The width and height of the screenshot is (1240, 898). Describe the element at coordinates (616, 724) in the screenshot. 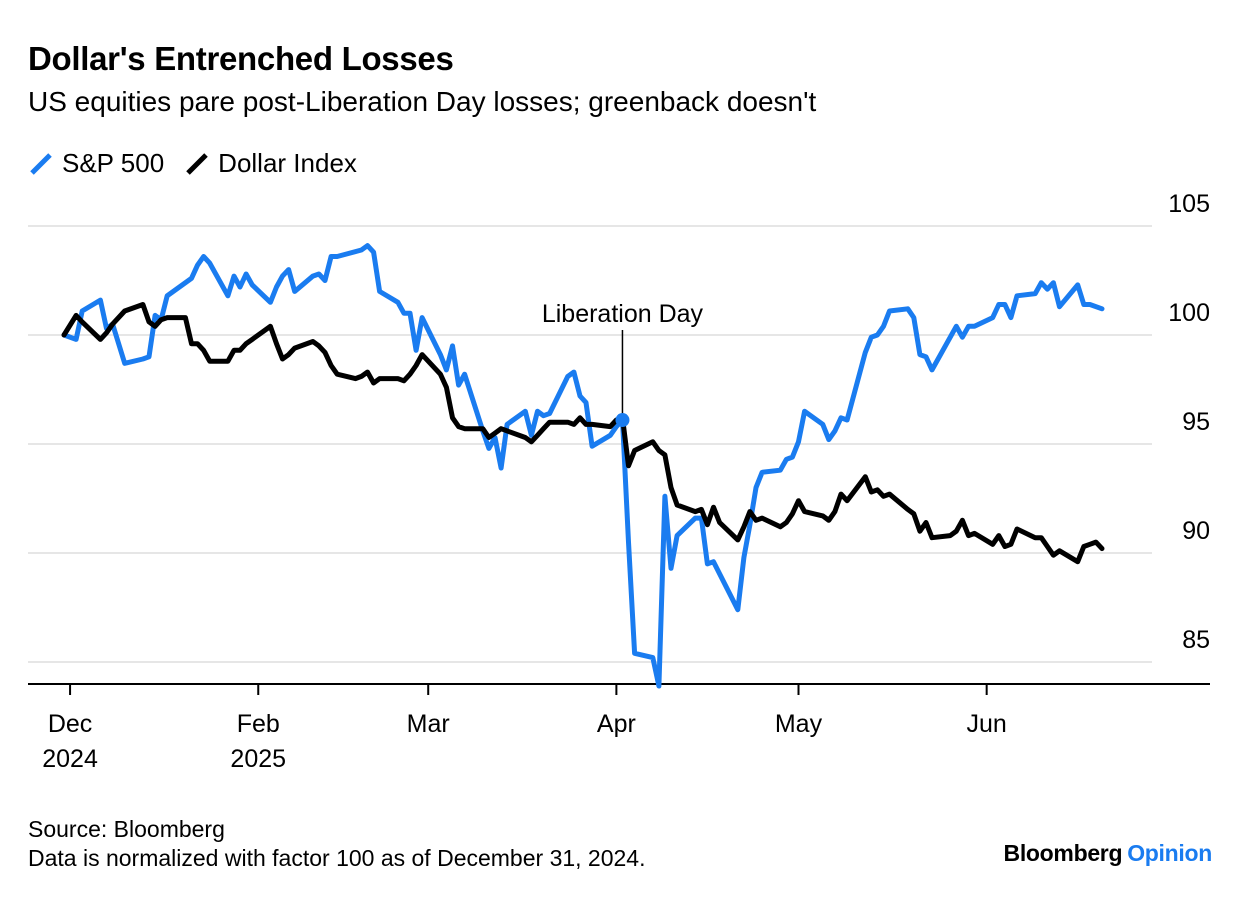

I see `x-tick-label-apr: Apr` at that location.